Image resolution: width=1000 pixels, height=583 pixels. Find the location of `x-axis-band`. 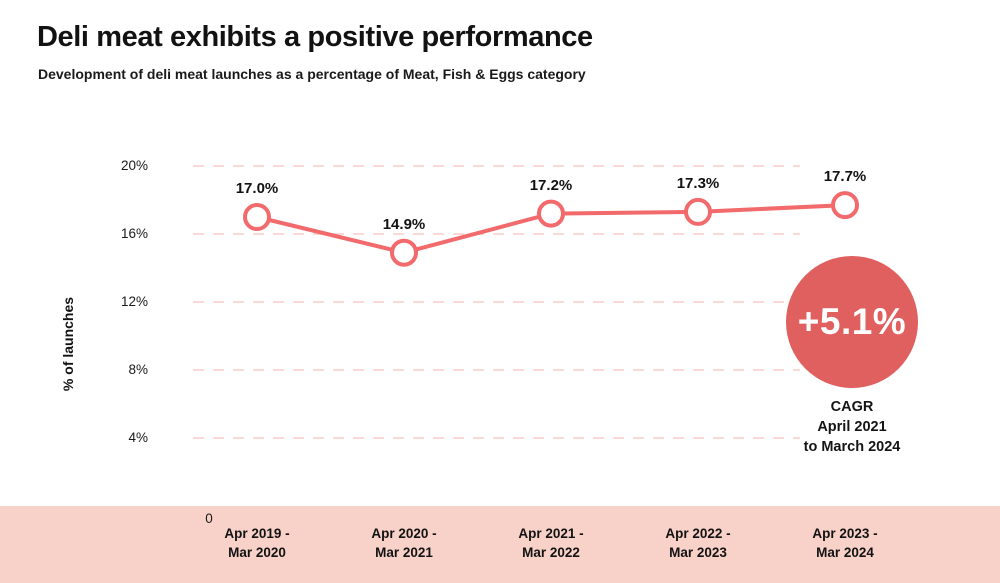

x-axis-band is located at coordinates (500, 544).